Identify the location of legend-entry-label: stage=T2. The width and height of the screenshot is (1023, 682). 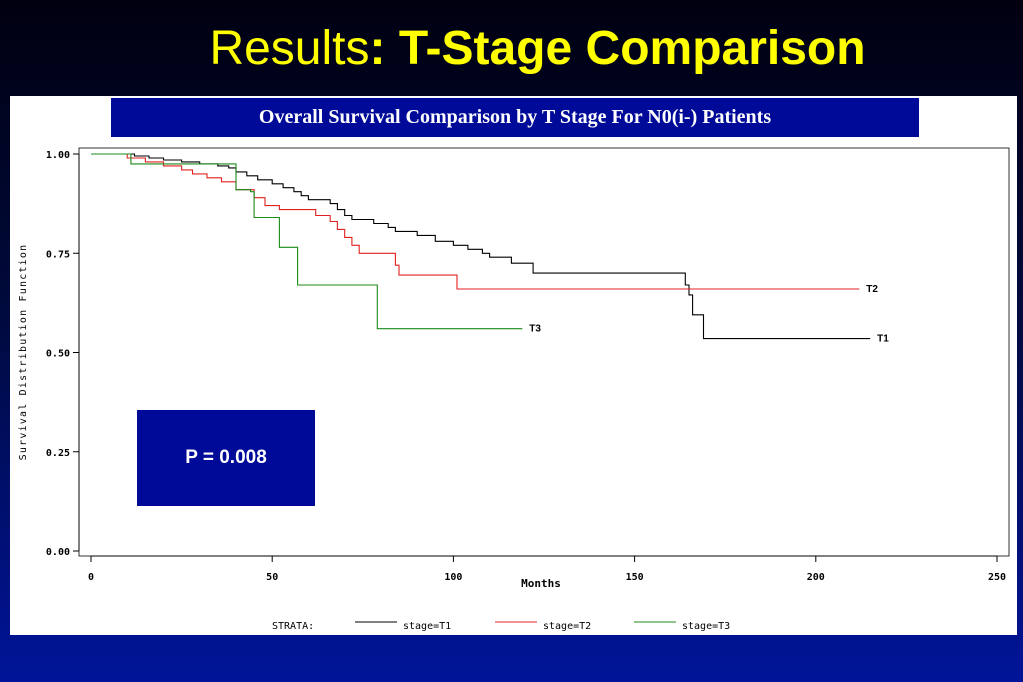
(567, 626).